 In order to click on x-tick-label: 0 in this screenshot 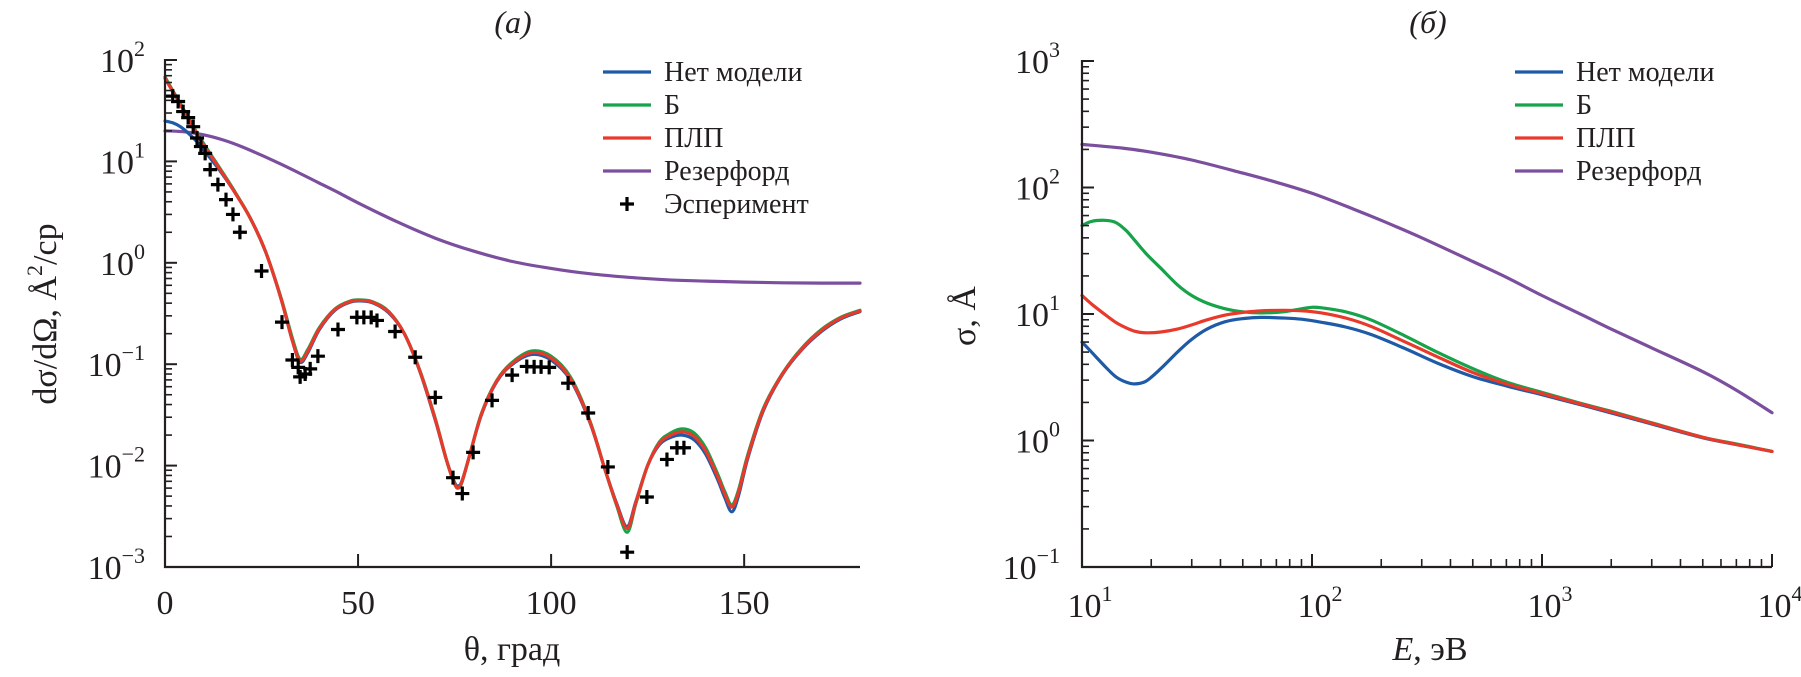, I will do `click(165, 603)`.